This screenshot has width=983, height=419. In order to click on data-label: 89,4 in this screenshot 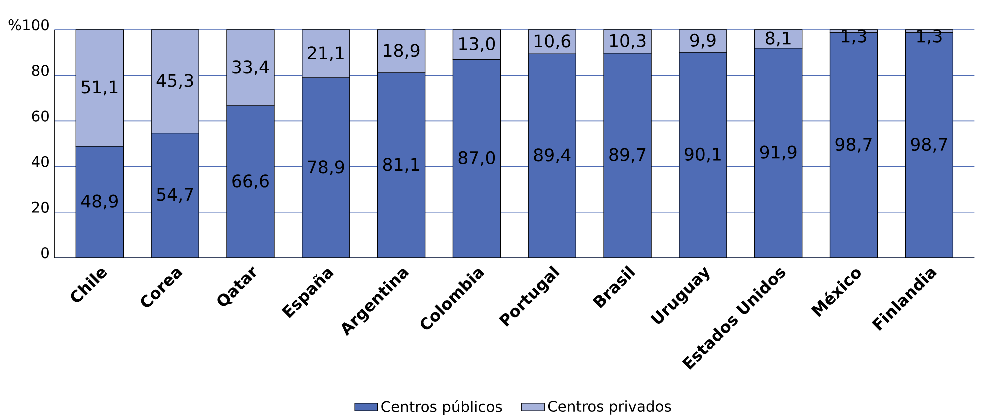, I will do `click(552, 156)`.